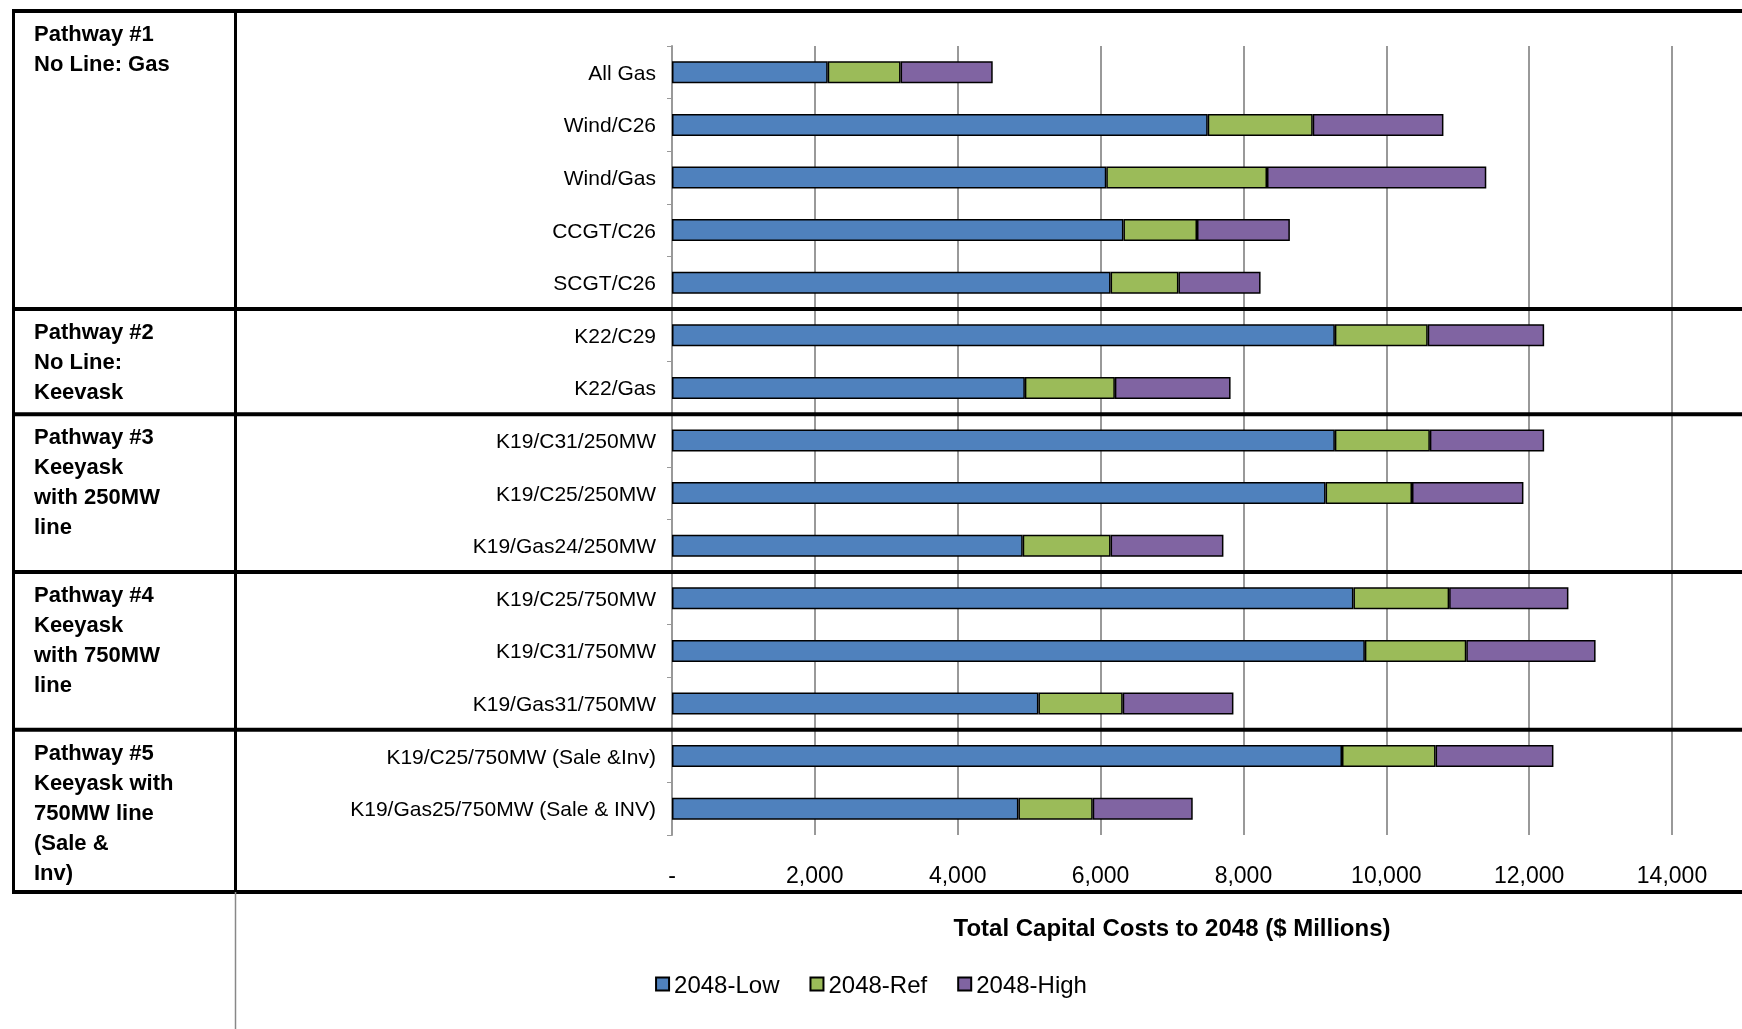 The width and height of the screenshot is (1742, 1029). I want to click on x-tick-label: 12,000, so click(1529, 874).